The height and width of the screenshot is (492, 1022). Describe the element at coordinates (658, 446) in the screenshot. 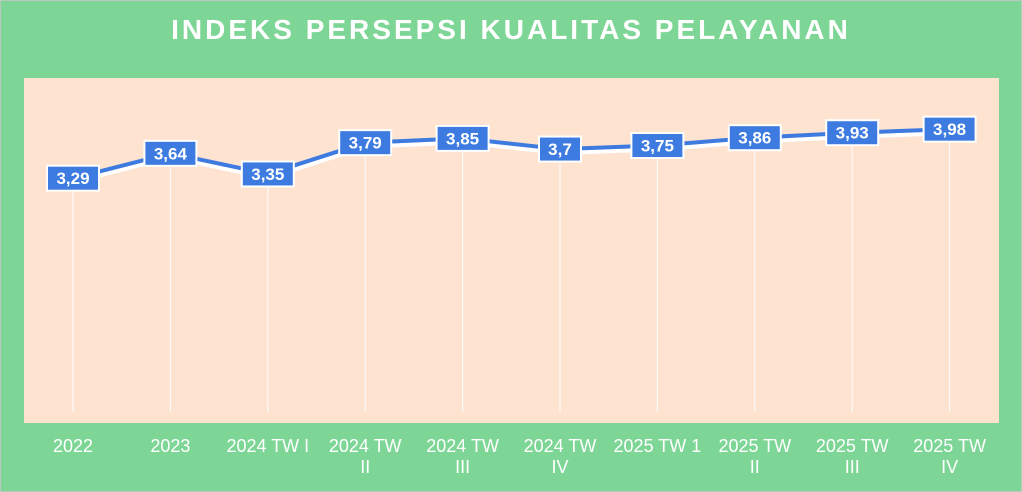

I see `x-tick-label: 2025 TW 1` at that location.